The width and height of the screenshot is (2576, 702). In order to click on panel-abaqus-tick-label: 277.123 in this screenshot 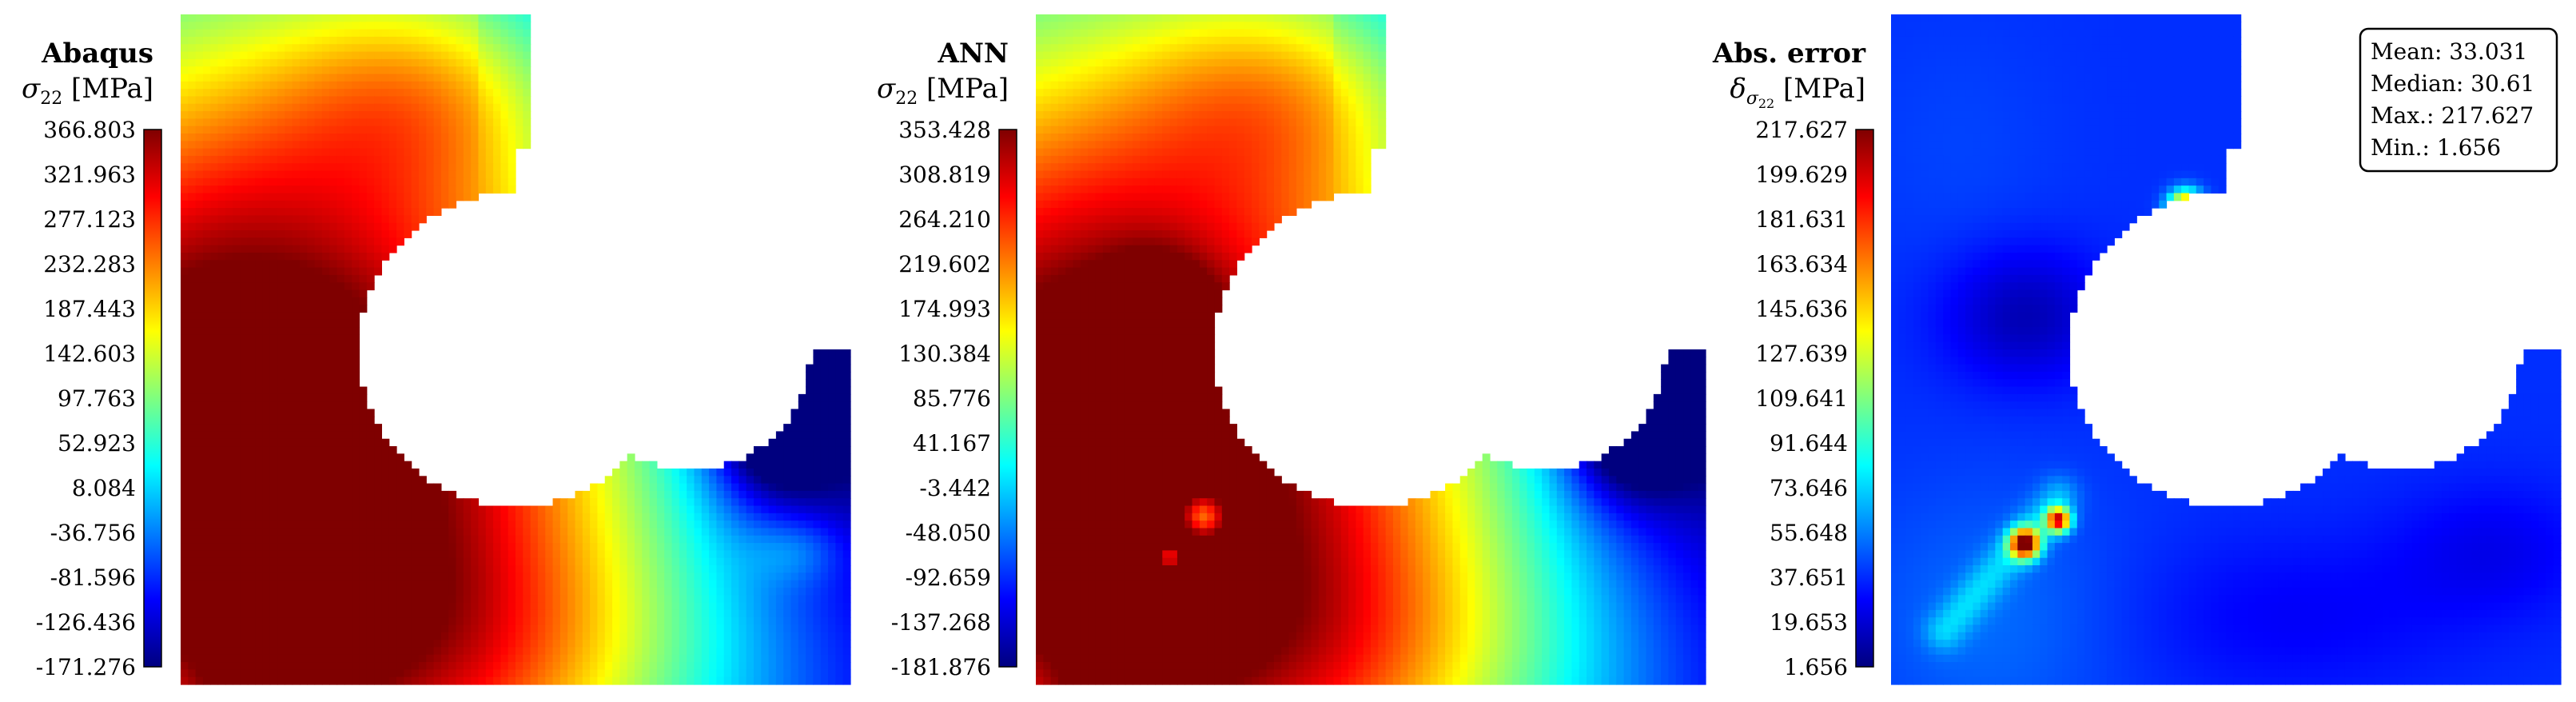, I will do `click(89, 219)`.